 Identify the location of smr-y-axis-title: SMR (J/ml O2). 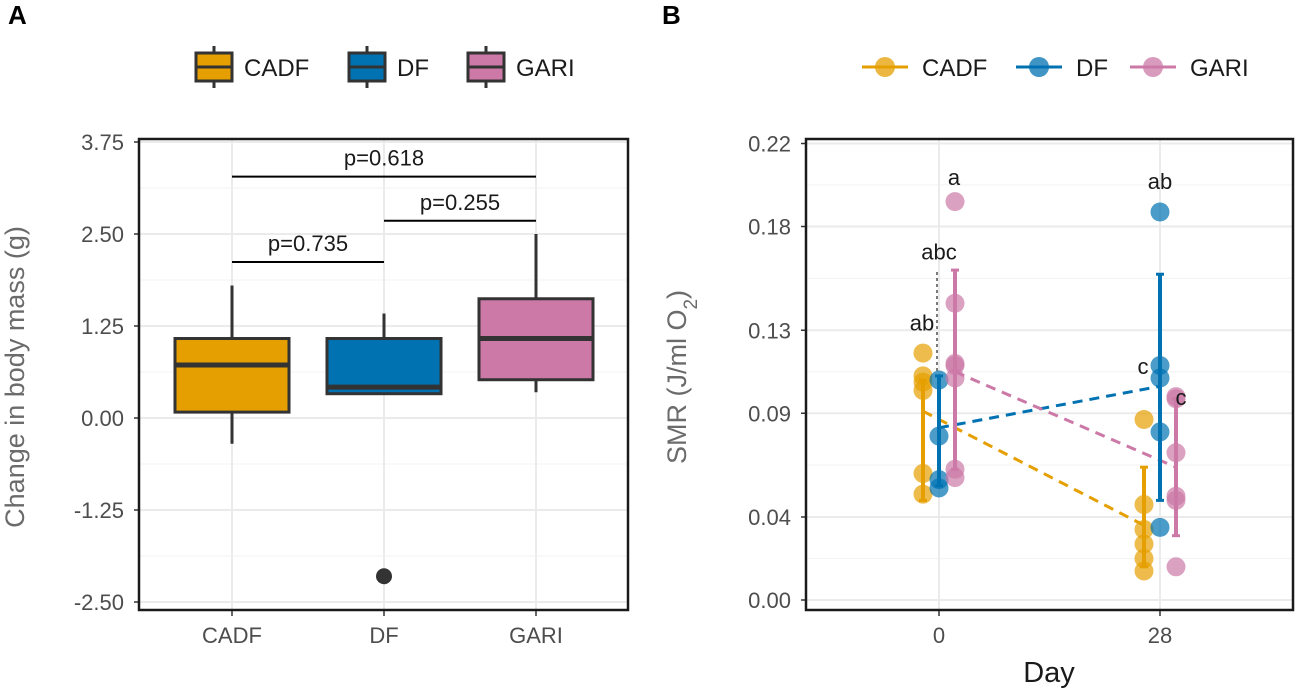
(682, 377).